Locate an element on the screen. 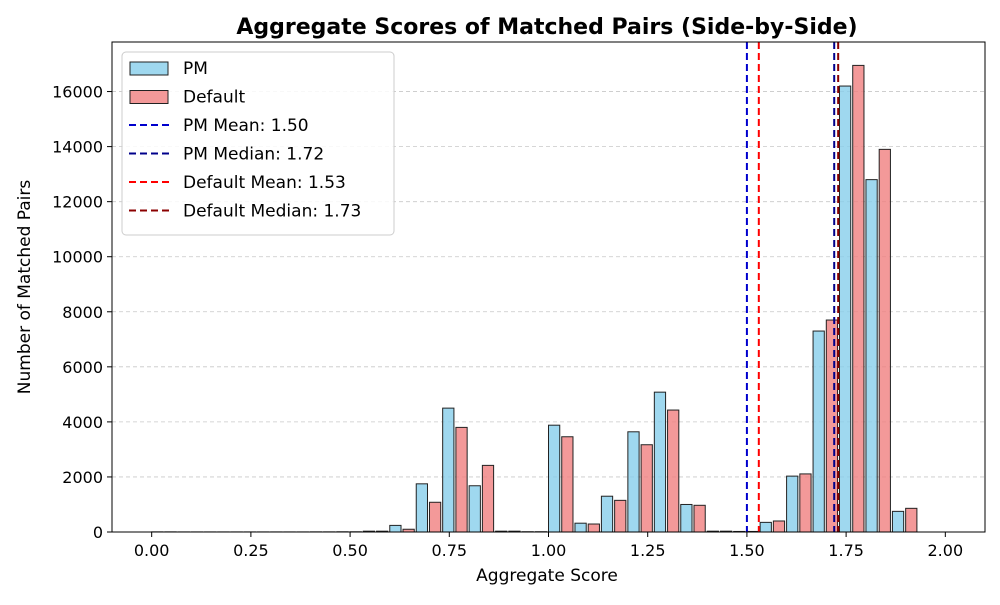 The width and height of the screenshot is (1000, 605). legend-label: Default Median: 1.73 is located at coordinates (272, 212).